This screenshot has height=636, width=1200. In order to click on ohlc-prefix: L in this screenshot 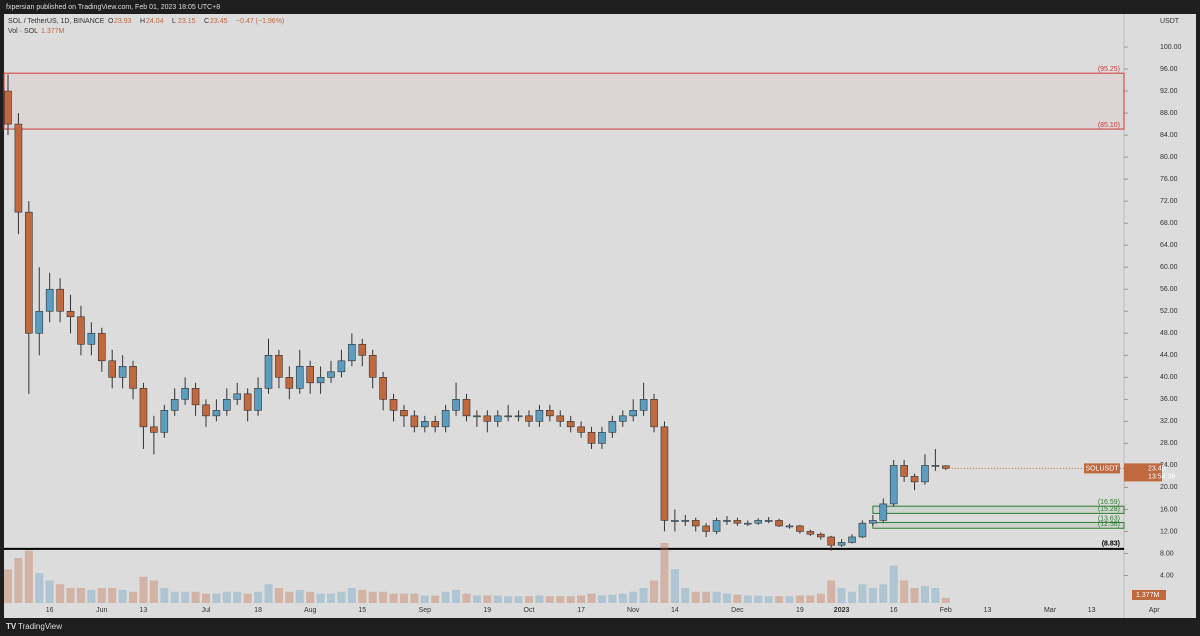, I will do `click(174, 21)`.